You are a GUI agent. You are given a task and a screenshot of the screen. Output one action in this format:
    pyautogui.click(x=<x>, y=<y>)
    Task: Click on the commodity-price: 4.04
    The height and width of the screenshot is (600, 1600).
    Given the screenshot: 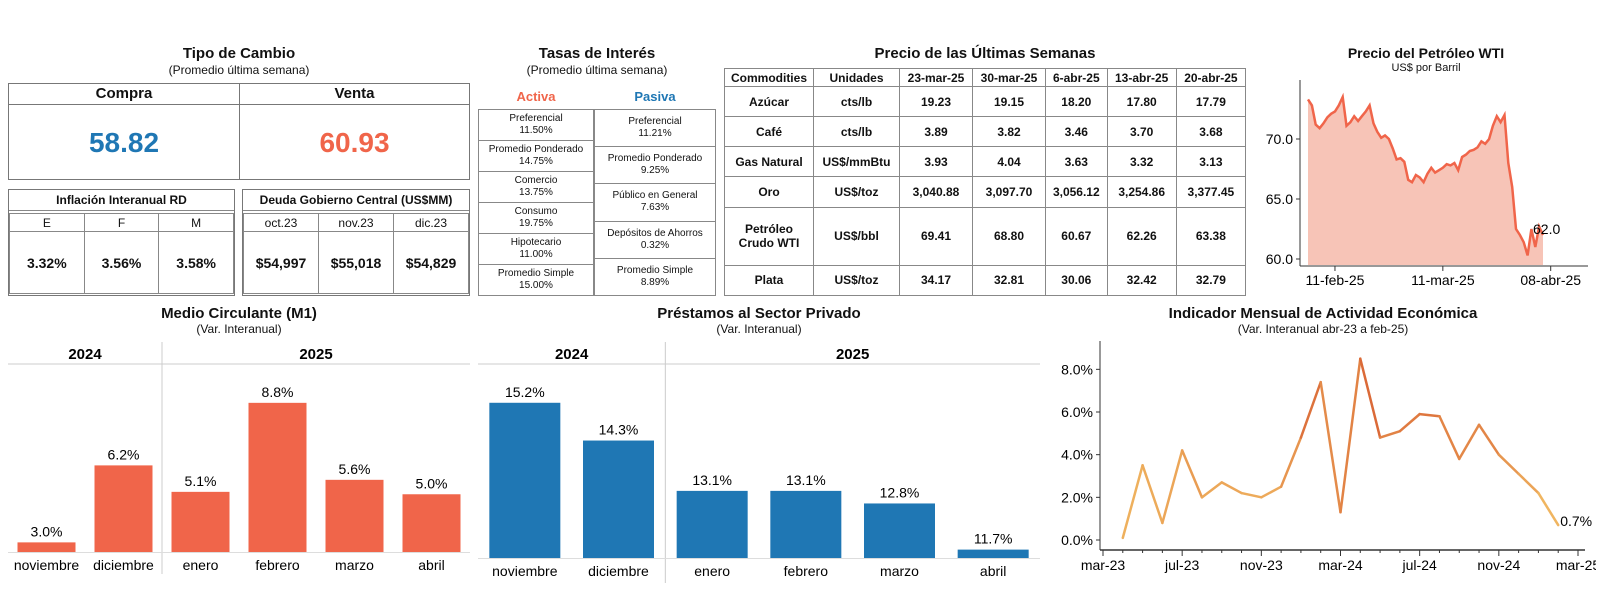 What is the action you would take?
    pyautogui.click(x=1009, y=162)
    